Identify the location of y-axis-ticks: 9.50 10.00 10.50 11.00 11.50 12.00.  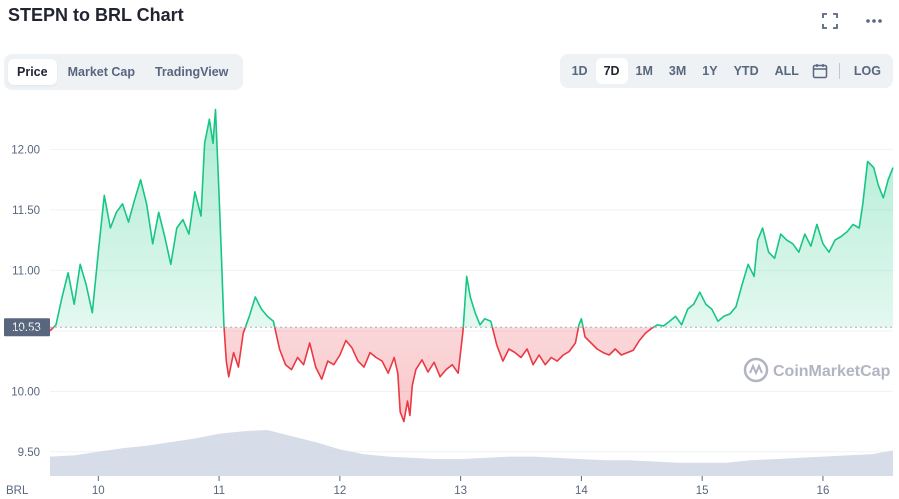
(25, 301).